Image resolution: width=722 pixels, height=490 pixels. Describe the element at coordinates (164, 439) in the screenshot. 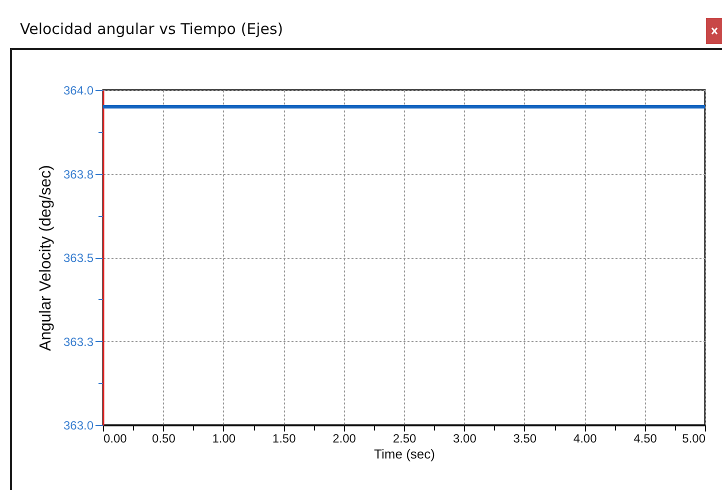

I see `x-tick-label: 0.50` at that location.